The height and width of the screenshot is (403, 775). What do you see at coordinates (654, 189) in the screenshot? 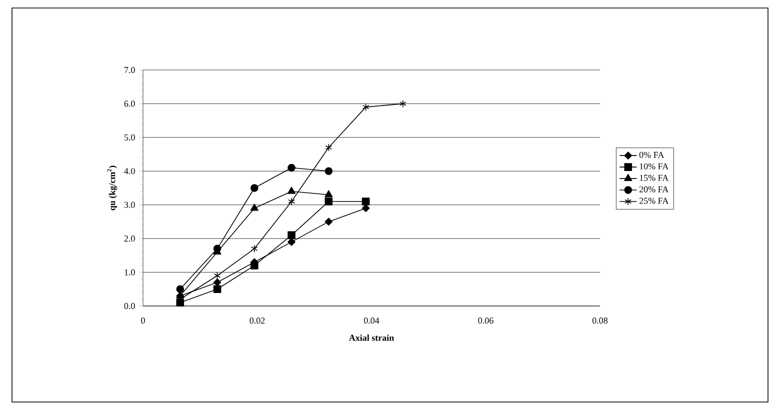
I see `legend-label: 20% FA` at bounding box center [654, 189].